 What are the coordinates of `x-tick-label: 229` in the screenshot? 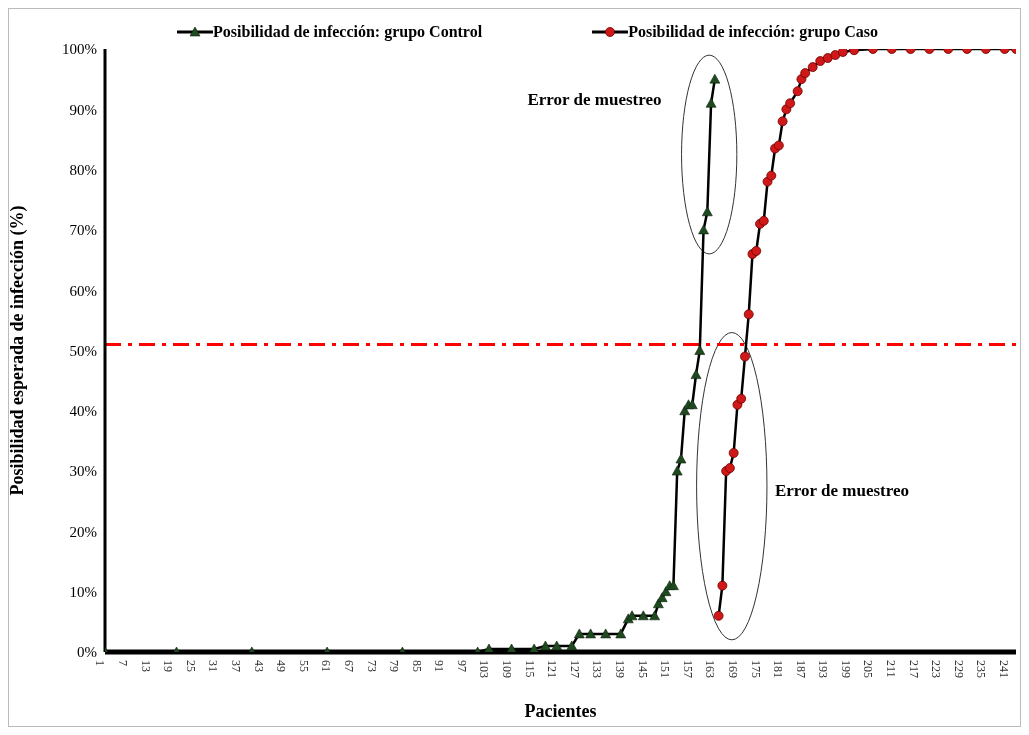 It's located at (958, 669).